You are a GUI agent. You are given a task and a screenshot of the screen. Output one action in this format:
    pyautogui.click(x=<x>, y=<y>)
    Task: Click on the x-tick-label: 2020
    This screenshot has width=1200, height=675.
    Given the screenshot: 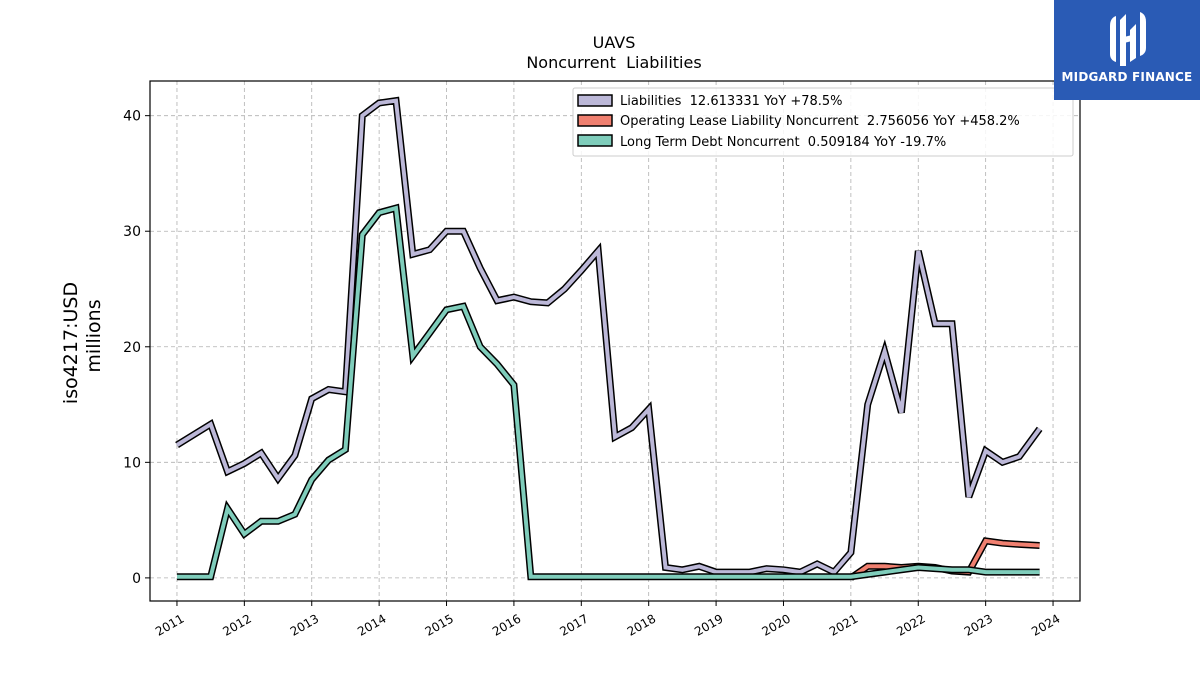 What is the action you would take?
    pyautogui.click(x=776, y=624)
    